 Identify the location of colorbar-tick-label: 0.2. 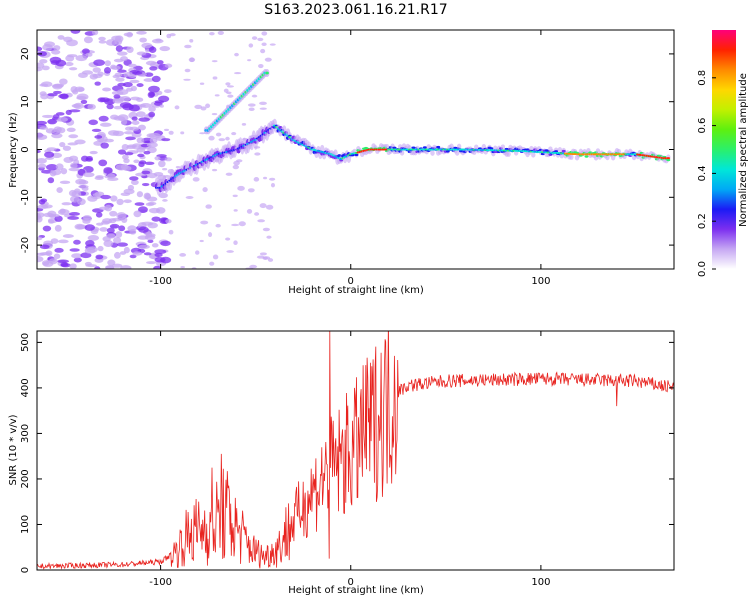
(702, 221).